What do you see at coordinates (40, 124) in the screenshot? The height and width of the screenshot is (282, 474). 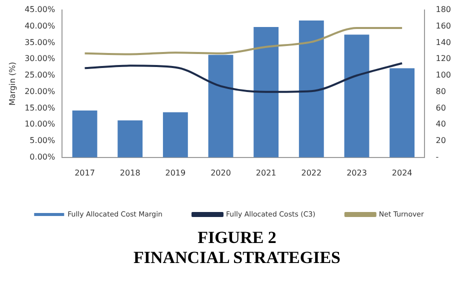 I see `y-tick-label: 10.00%` at bounding box center [40, 124].